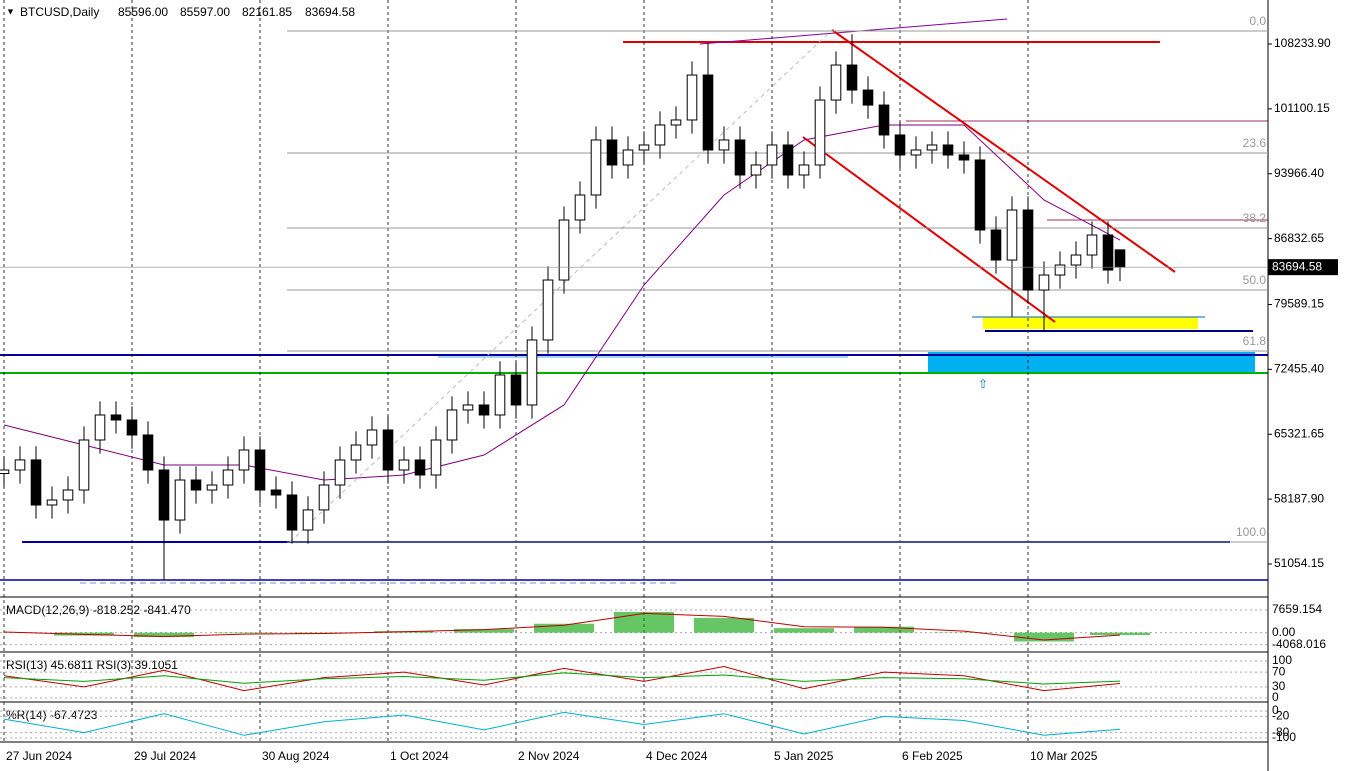  What do you see at coordinates (1299, 563) in the screenshot?
I see `y-tick-label: 51054.15` at bounding box center [1299, 563].